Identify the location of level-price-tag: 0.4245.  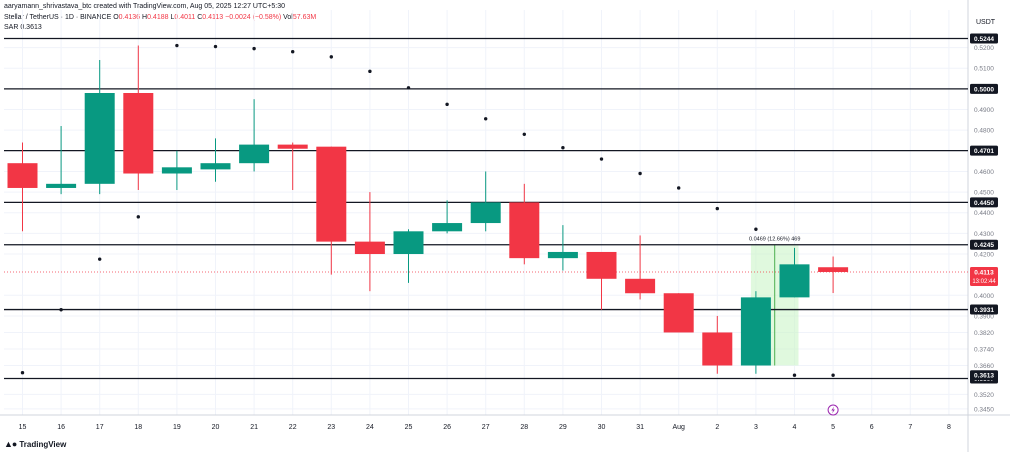
(984, 245).